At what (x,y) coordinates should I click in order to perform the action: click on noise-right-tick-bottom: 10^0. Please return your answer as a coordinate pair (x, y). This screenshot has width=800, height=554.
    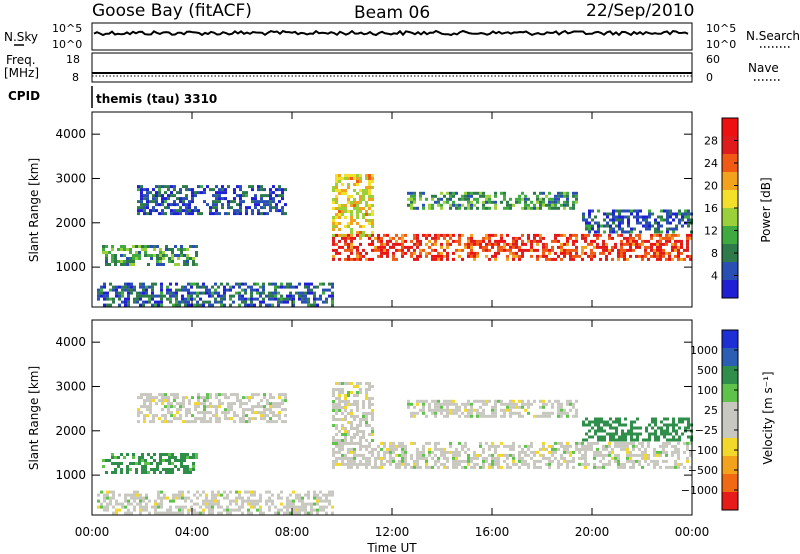
    Looking at the image, I should click on (721, 44).